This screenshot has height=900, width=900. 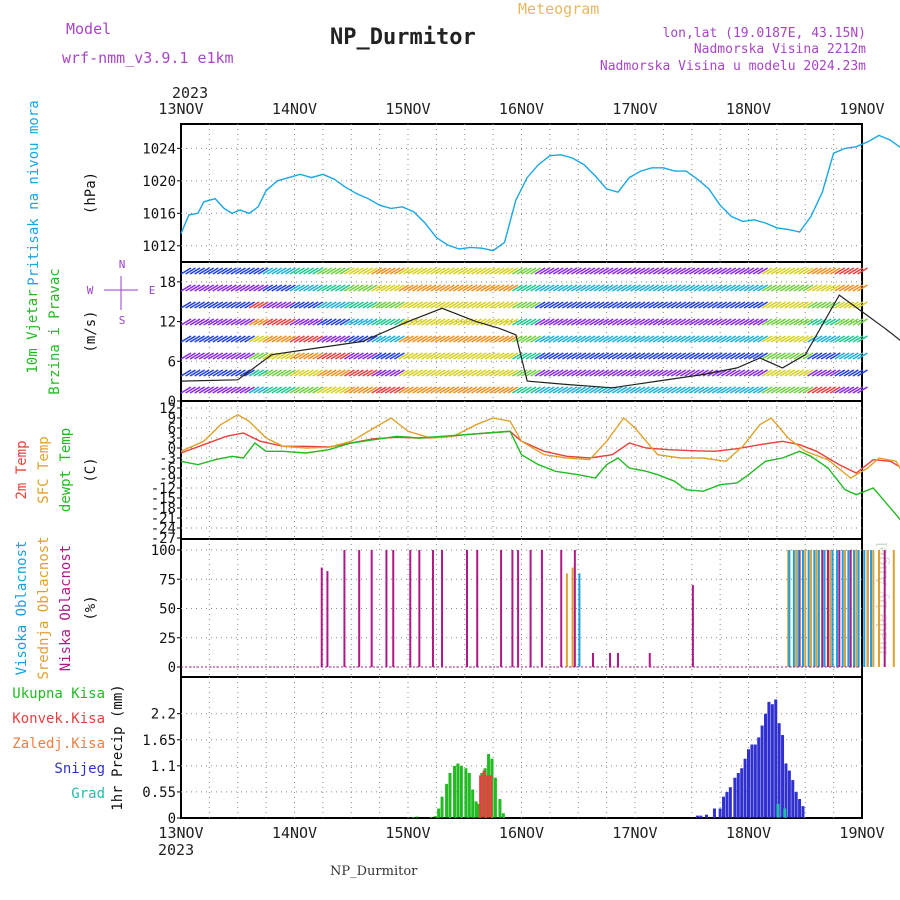 What do you see at coordinates (540, 341) in the screenshot?
I see `series-line` at bounding box center [540, 341].